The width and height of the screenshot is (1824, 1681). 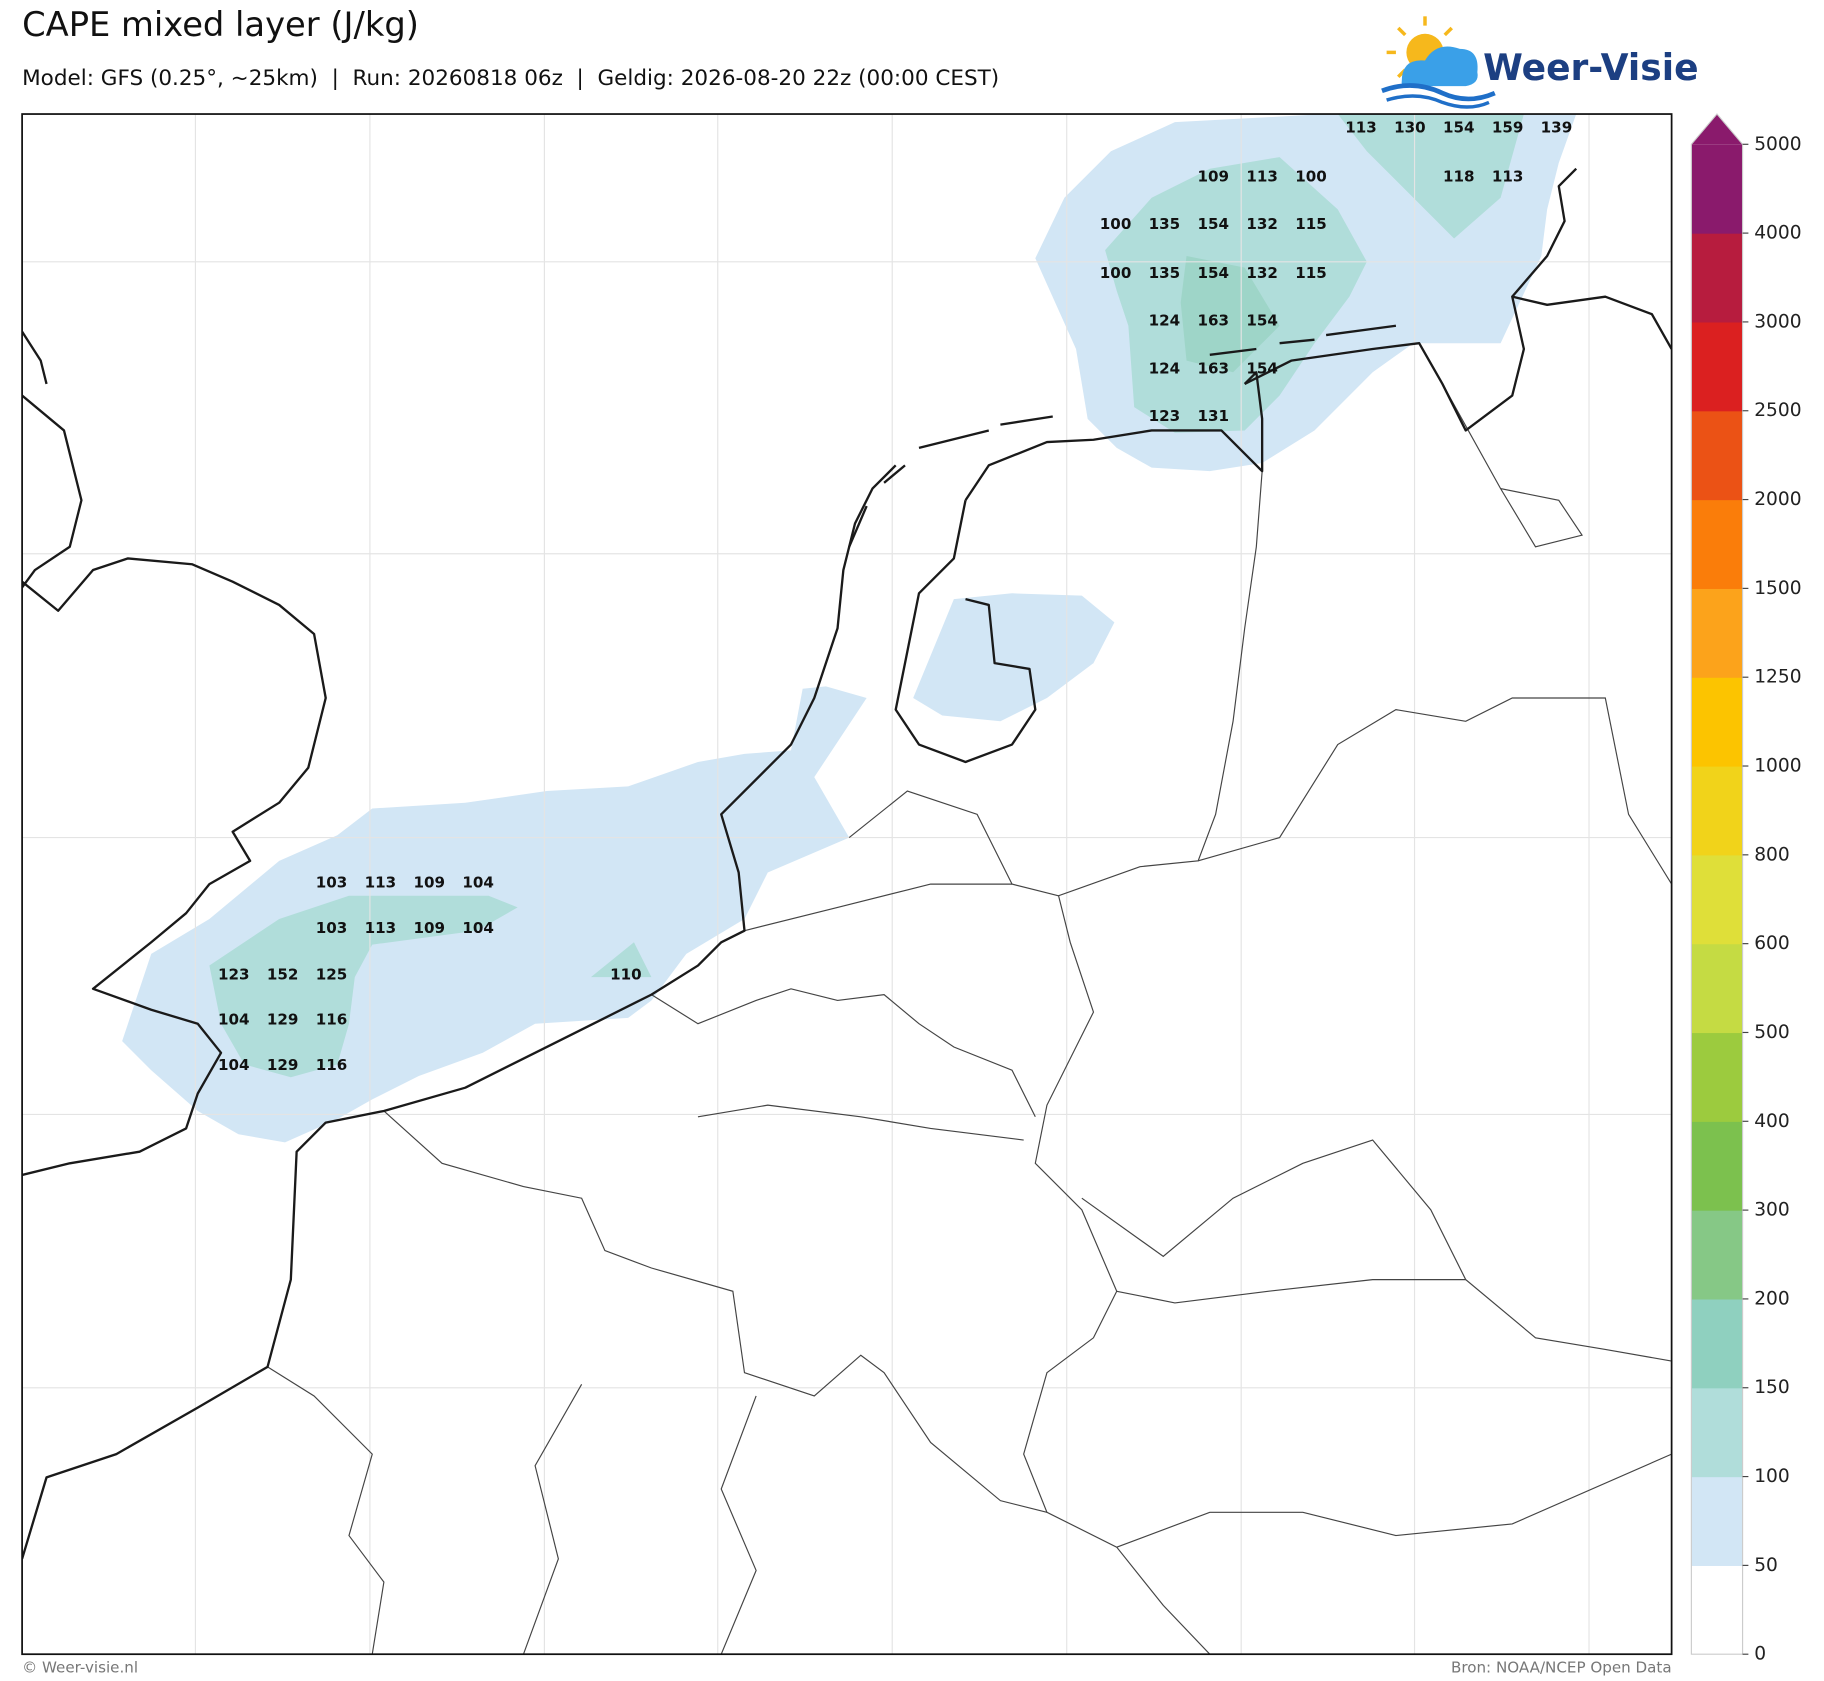 I want to click on cape-value: 131, so click(x=1214, y=416).